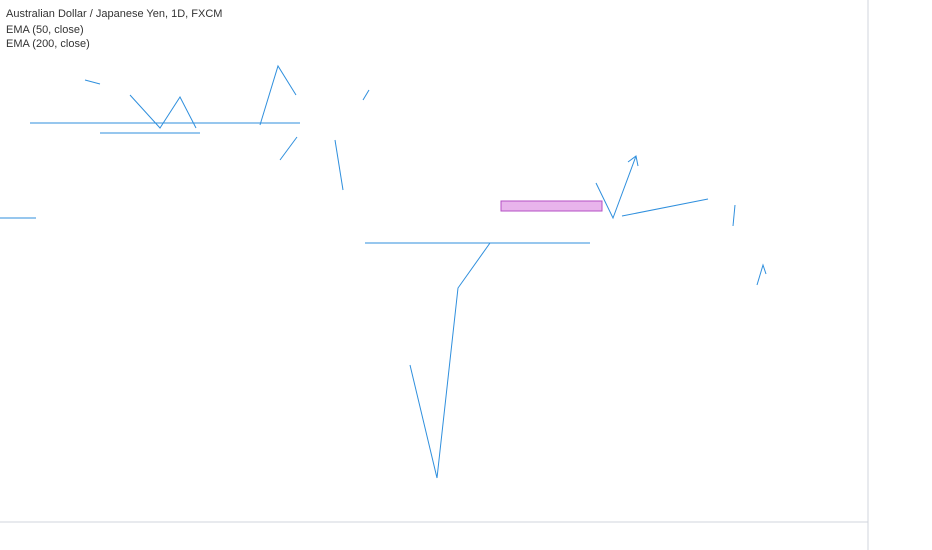 This screenshot has height=550, width=932. What do you see at coordinates (734, 215) in the screenshot?
I see `sell-arrow` at bounding box center [734, 215].